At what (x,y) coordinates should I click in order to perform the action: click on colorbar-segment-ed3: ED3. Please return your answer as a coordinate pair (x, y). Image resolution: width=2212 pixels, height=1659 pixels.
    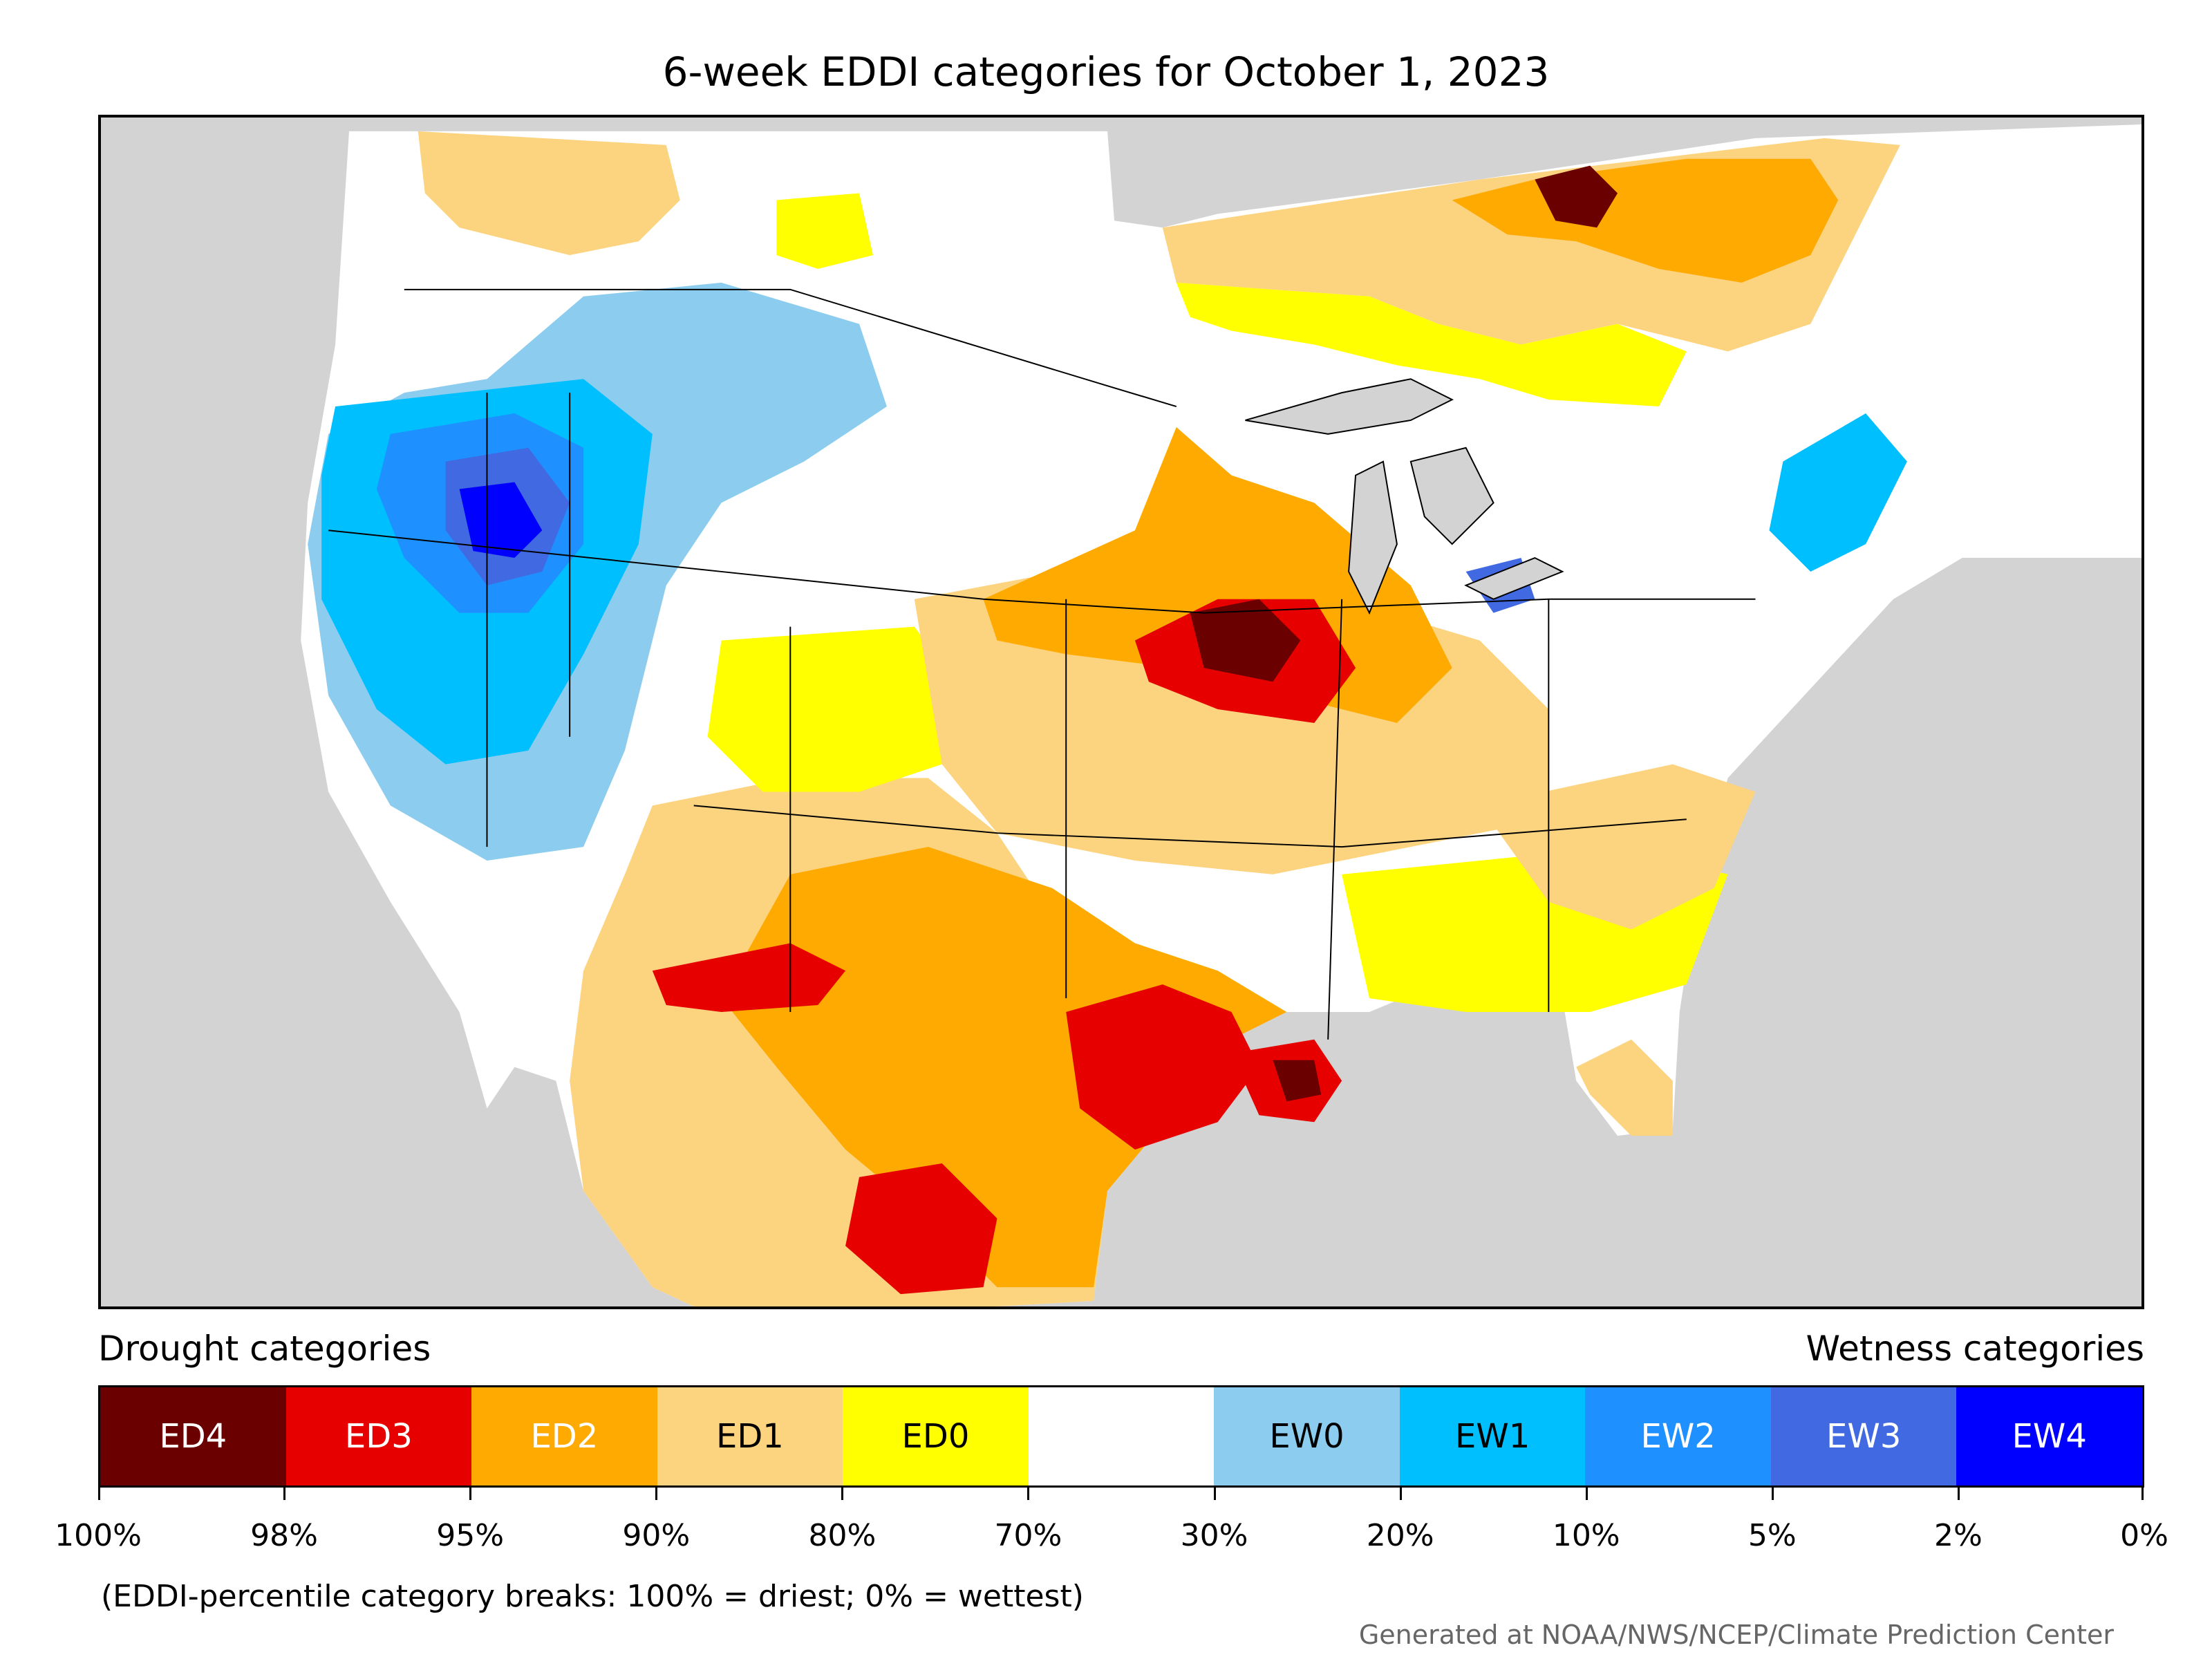
    Looking at the image, I should click on (378, 1436).